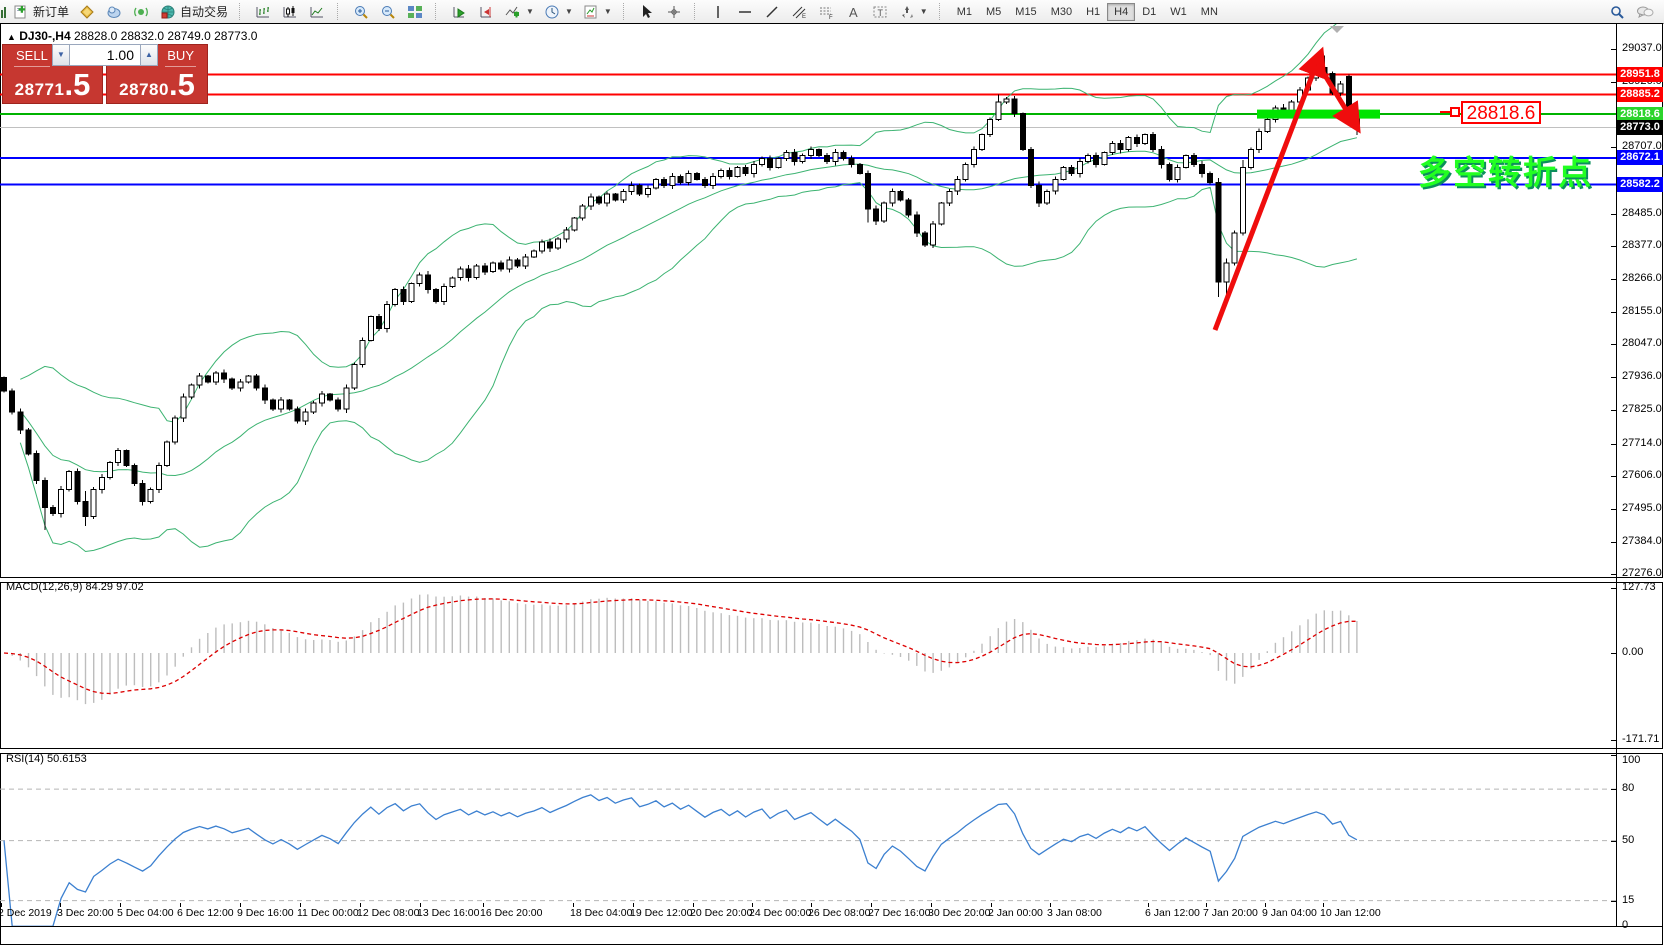 This screenshot has height=946, width=1664. What do you see at coordinates (558, 11) in the screenshot?
I see `periods-button: ▼` at bounding box center [558, 11].